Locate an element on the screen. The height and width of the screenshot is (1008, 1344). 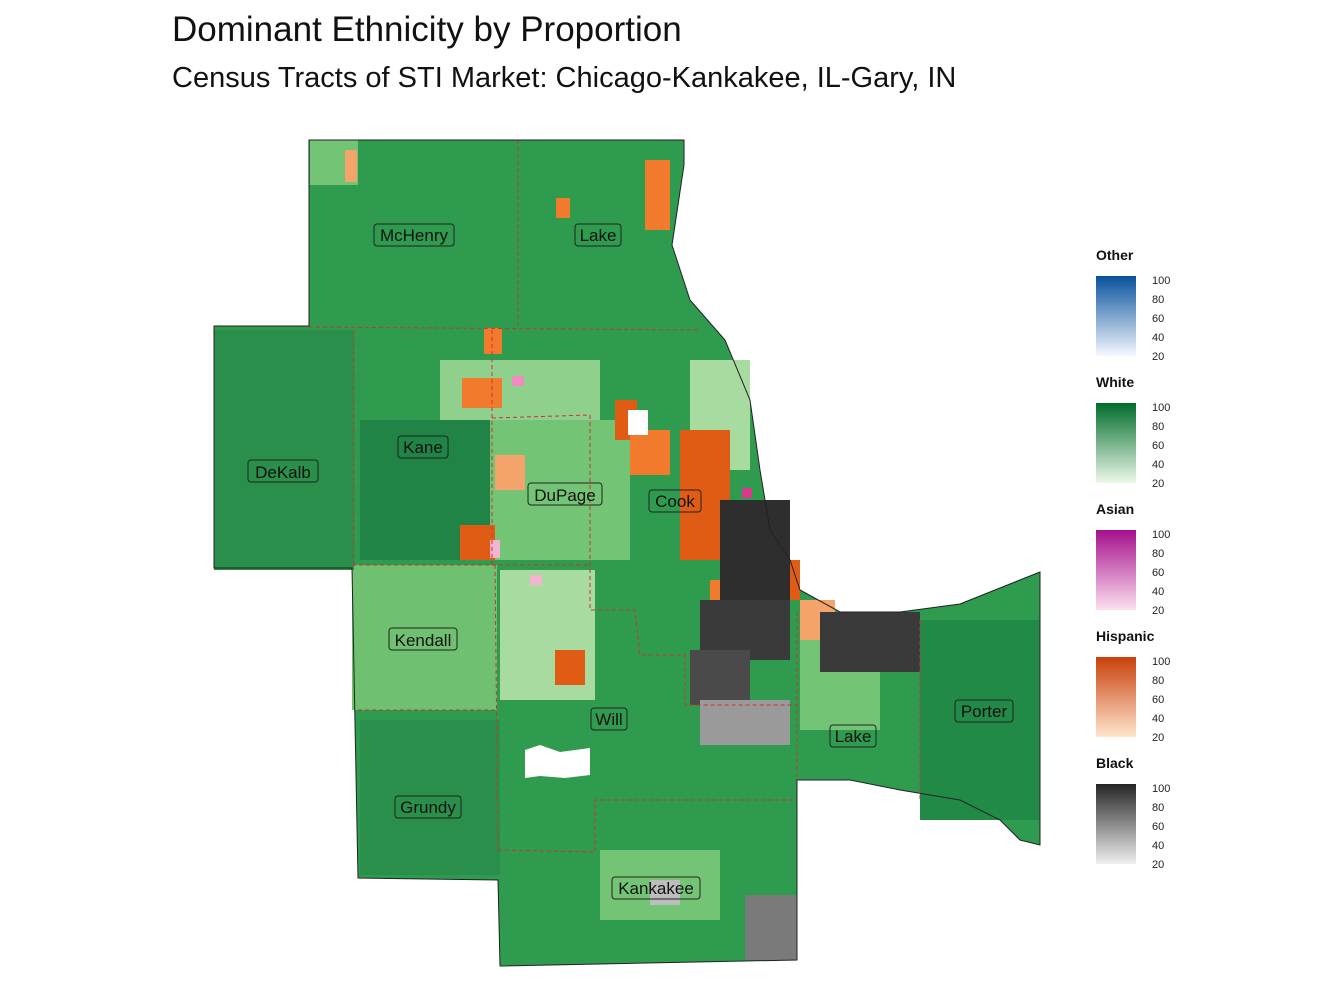
legend-title: Black is located at coordinates (1115, 763).